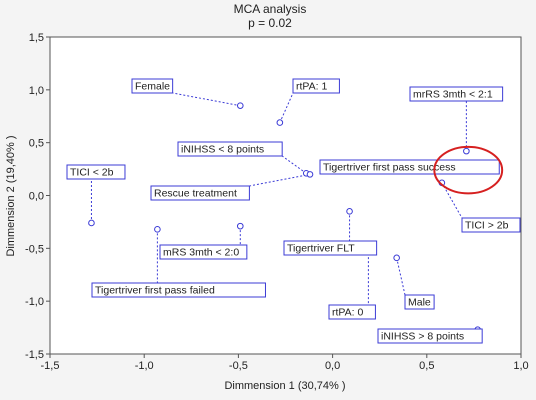 The height and width of the screenshot is (400, 536). Describe the element at coordinates (144, 366) in the screenshot. I see `x-tick-label: -1,0` at that location.